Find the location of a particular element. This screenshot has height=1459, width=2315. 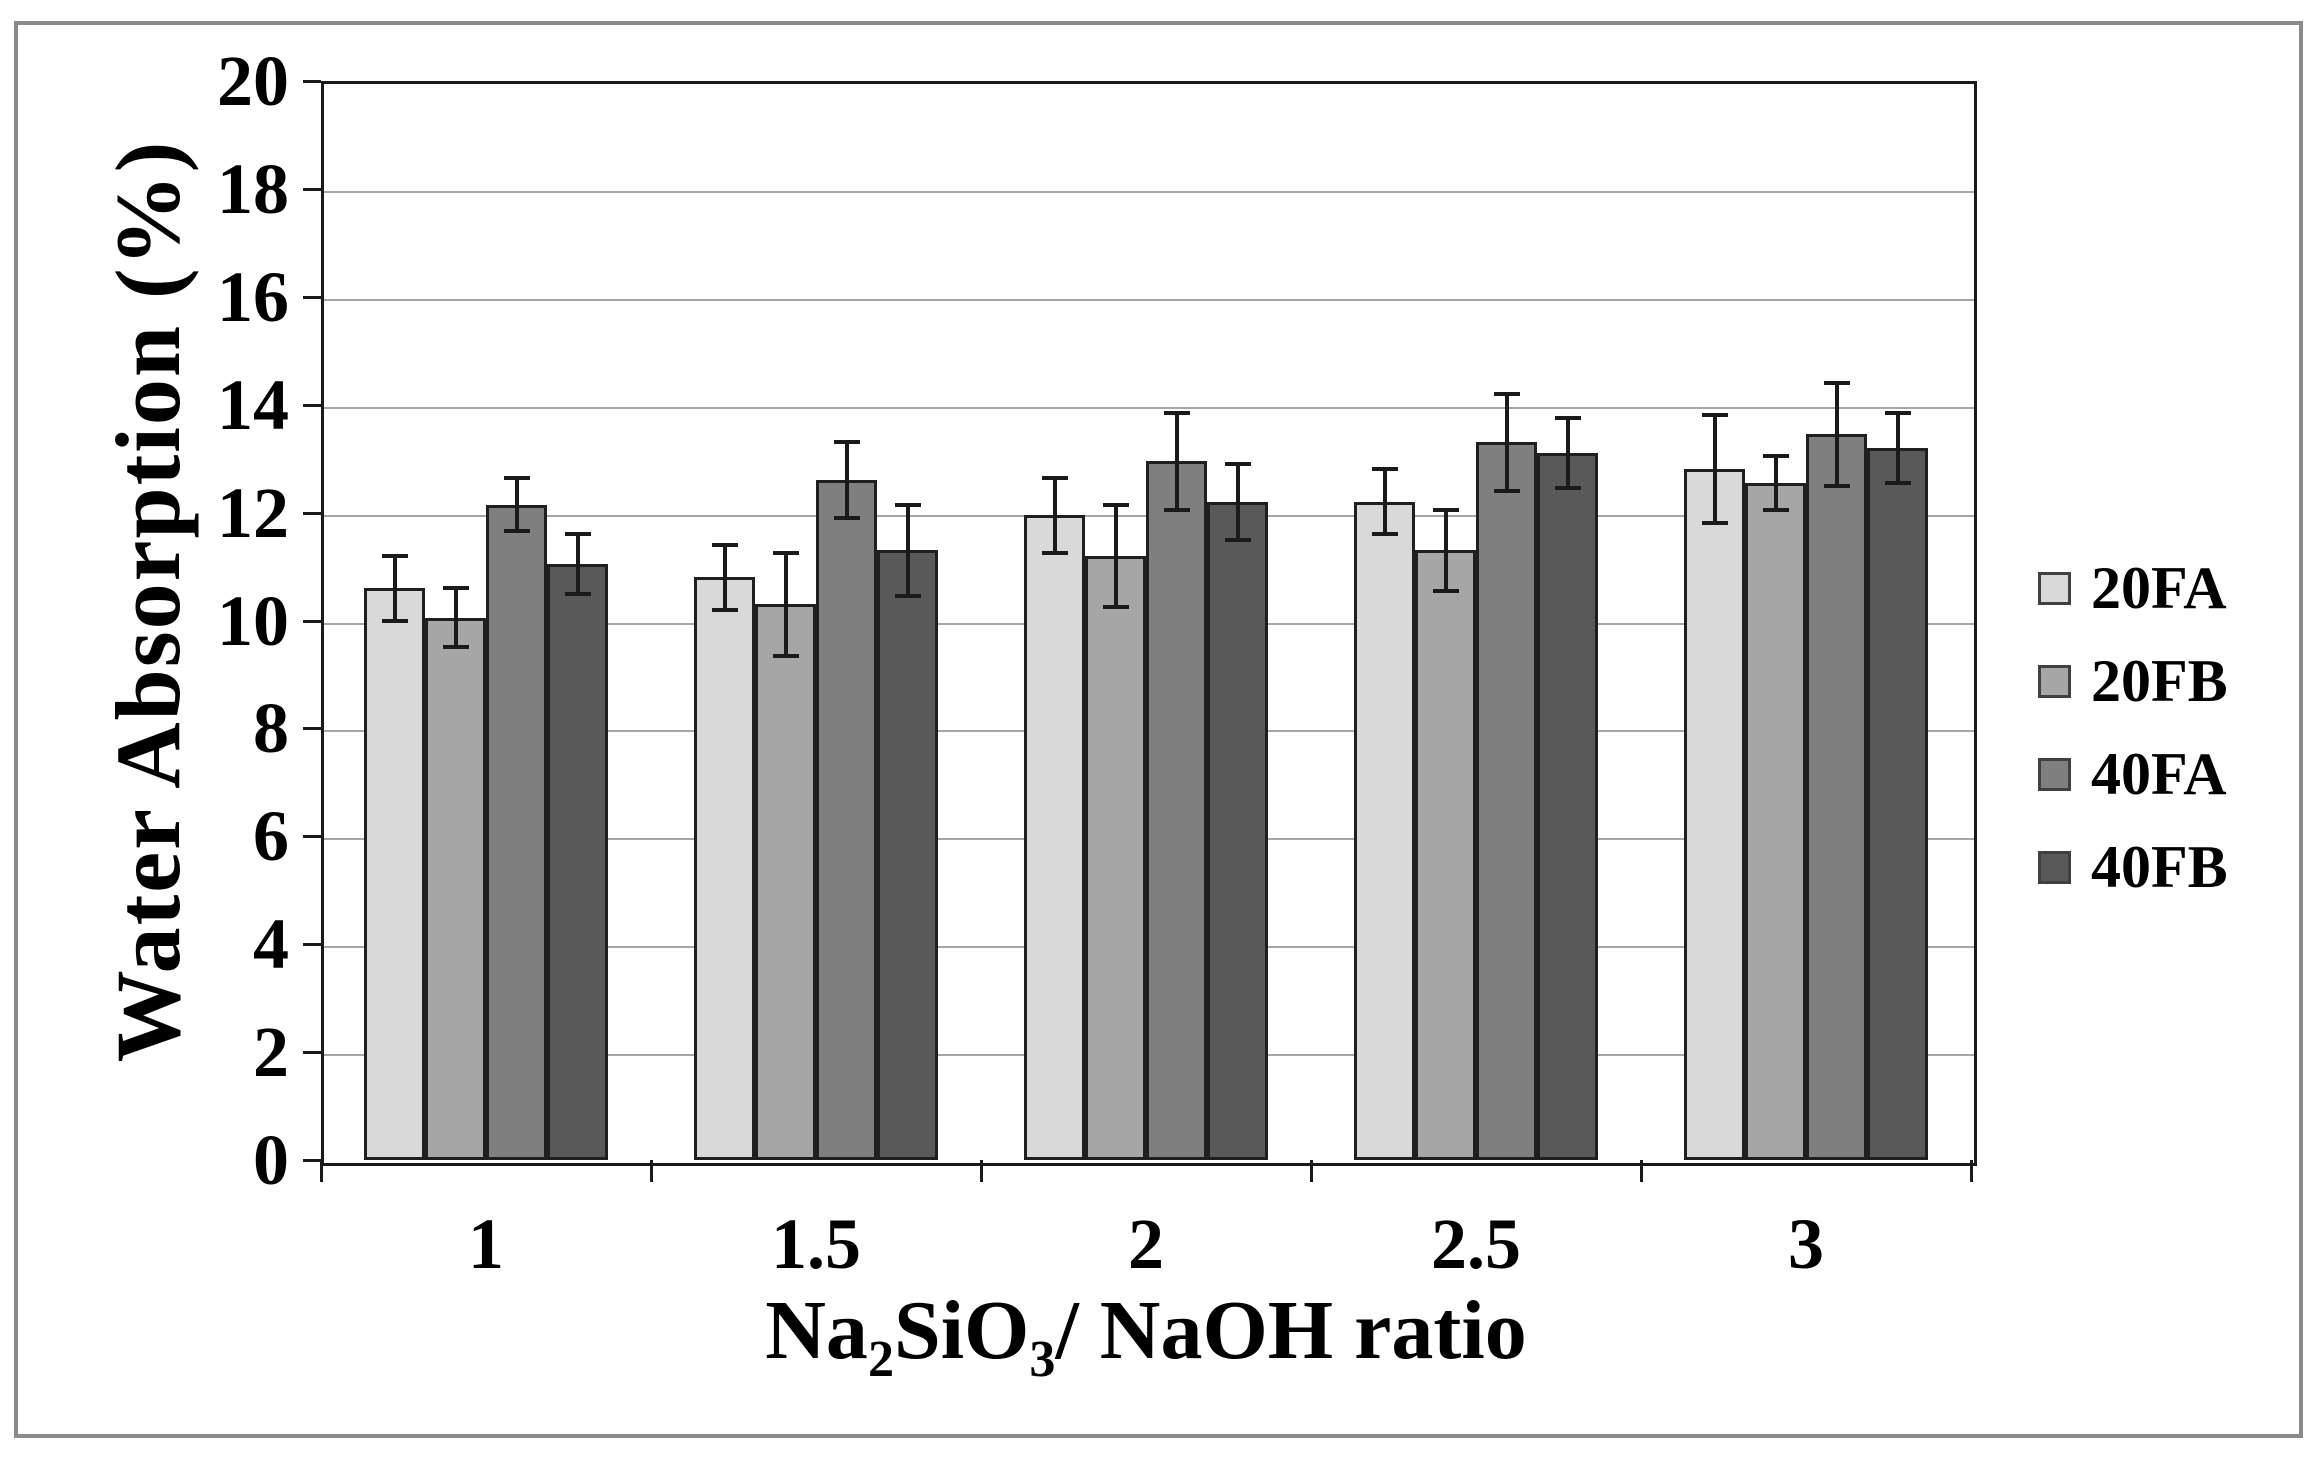

legend-label: 20FA is located at coordinates (2159, 588).